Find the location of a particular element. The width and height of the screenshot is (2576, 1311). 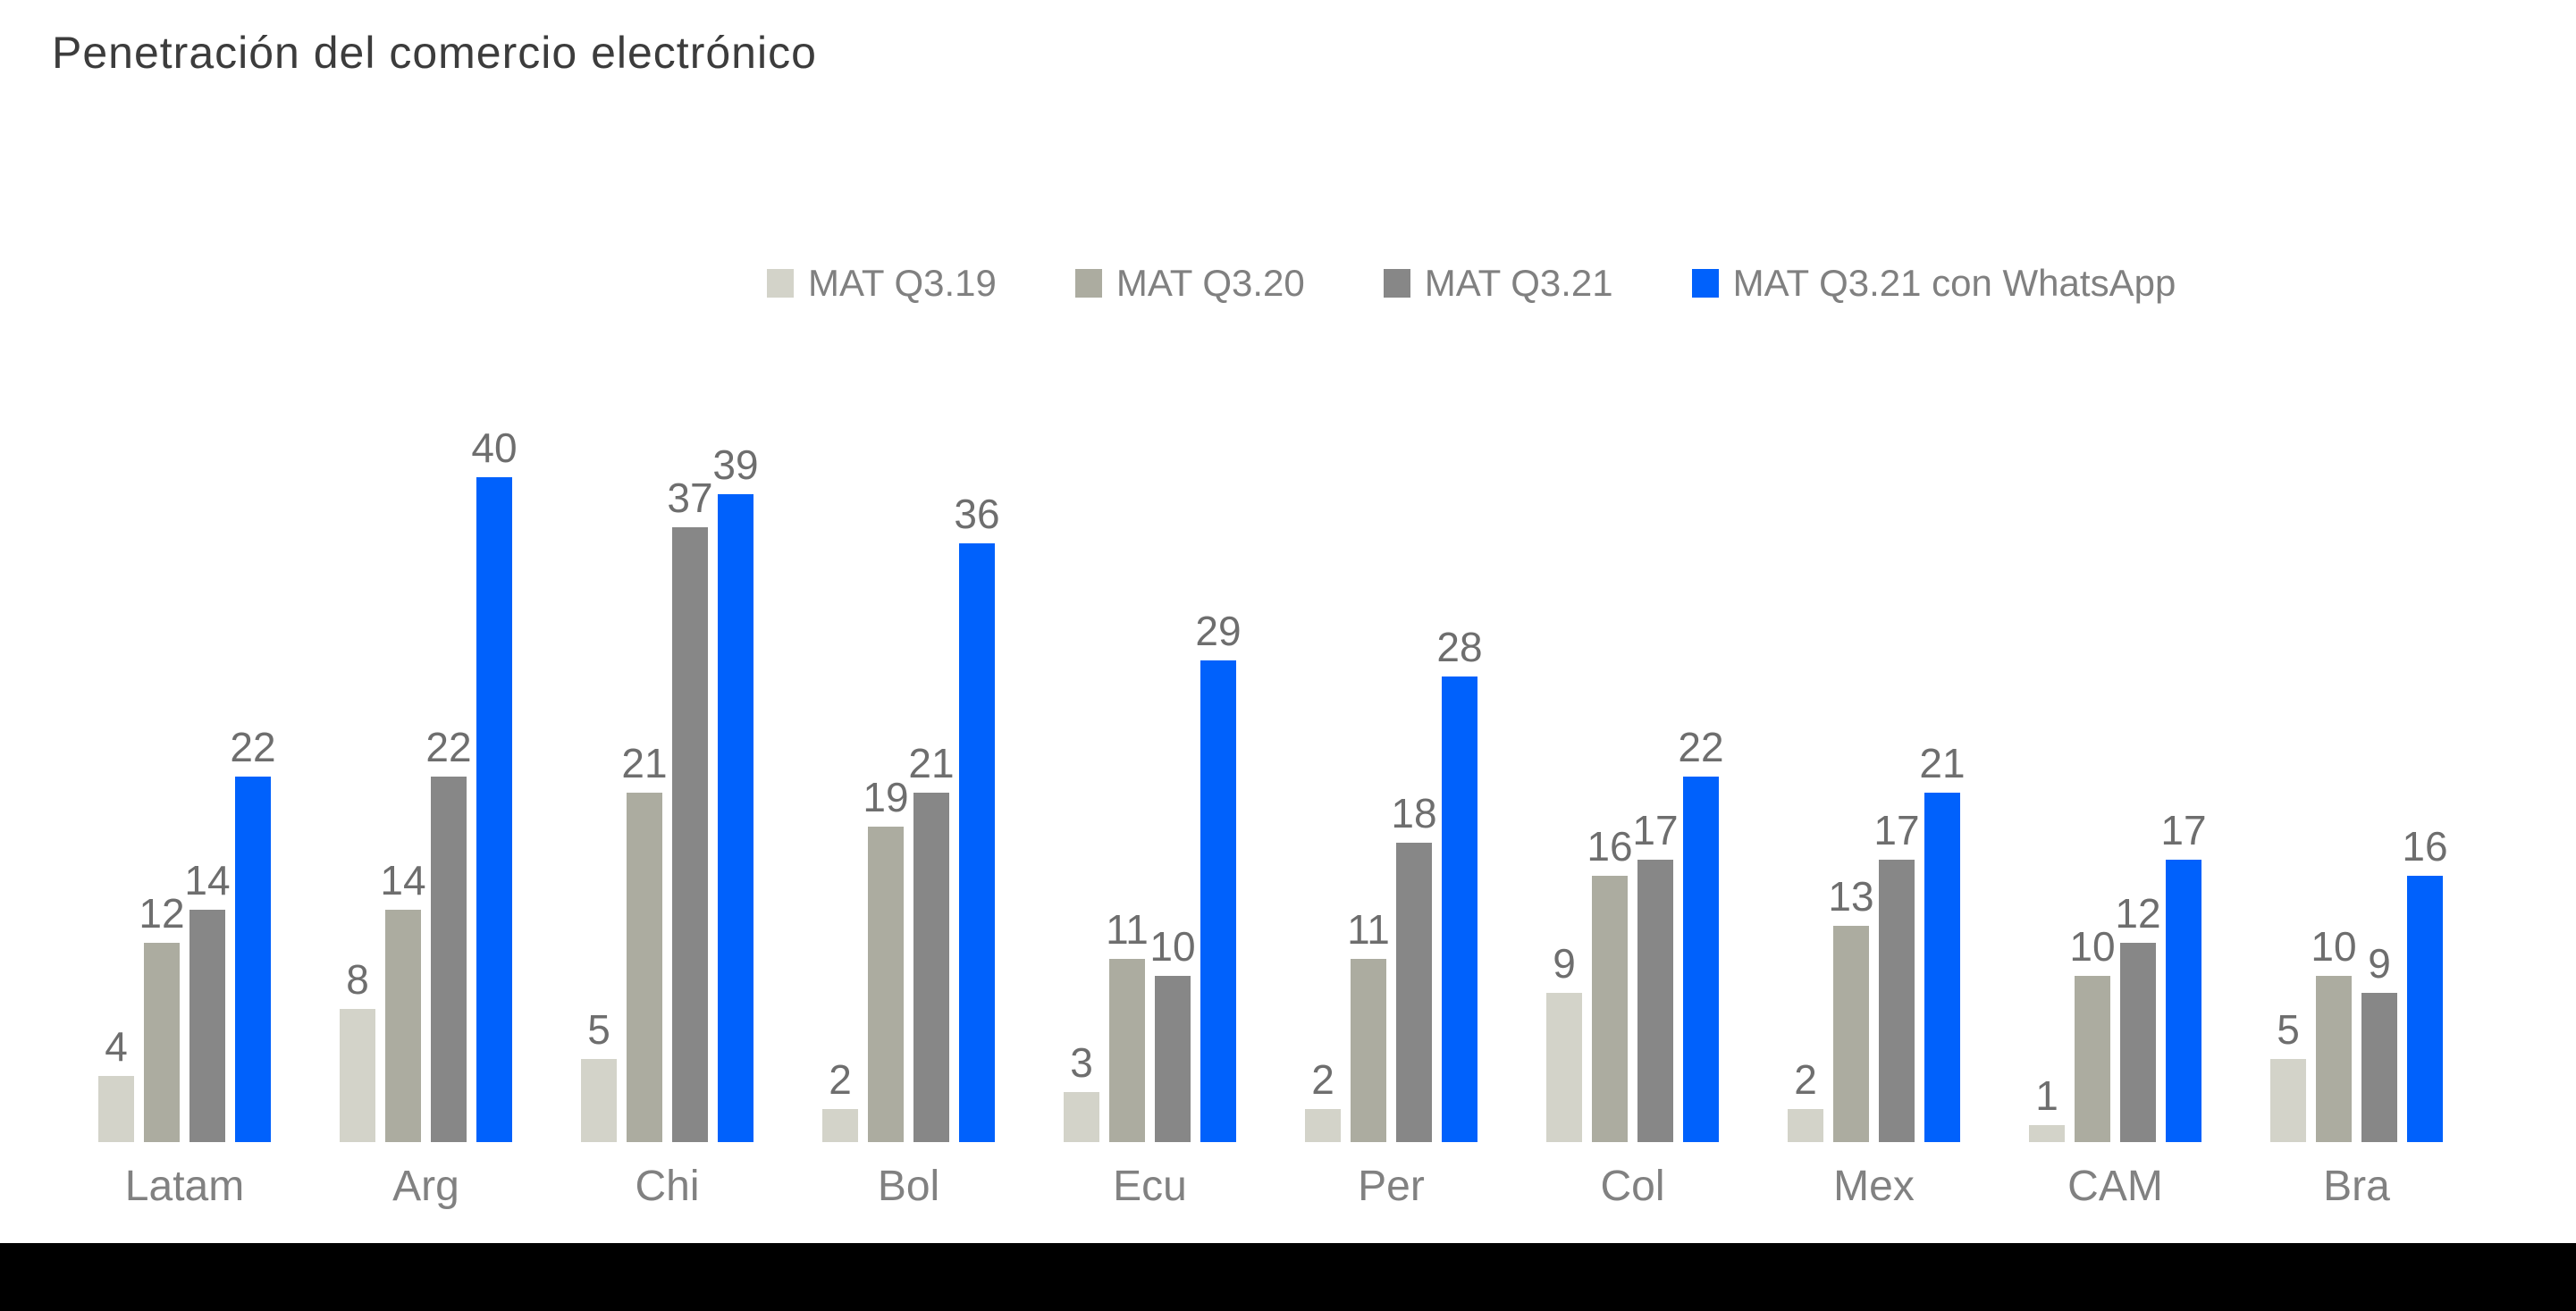

category-label: Ecu is located at coordinates (1150, 1186).